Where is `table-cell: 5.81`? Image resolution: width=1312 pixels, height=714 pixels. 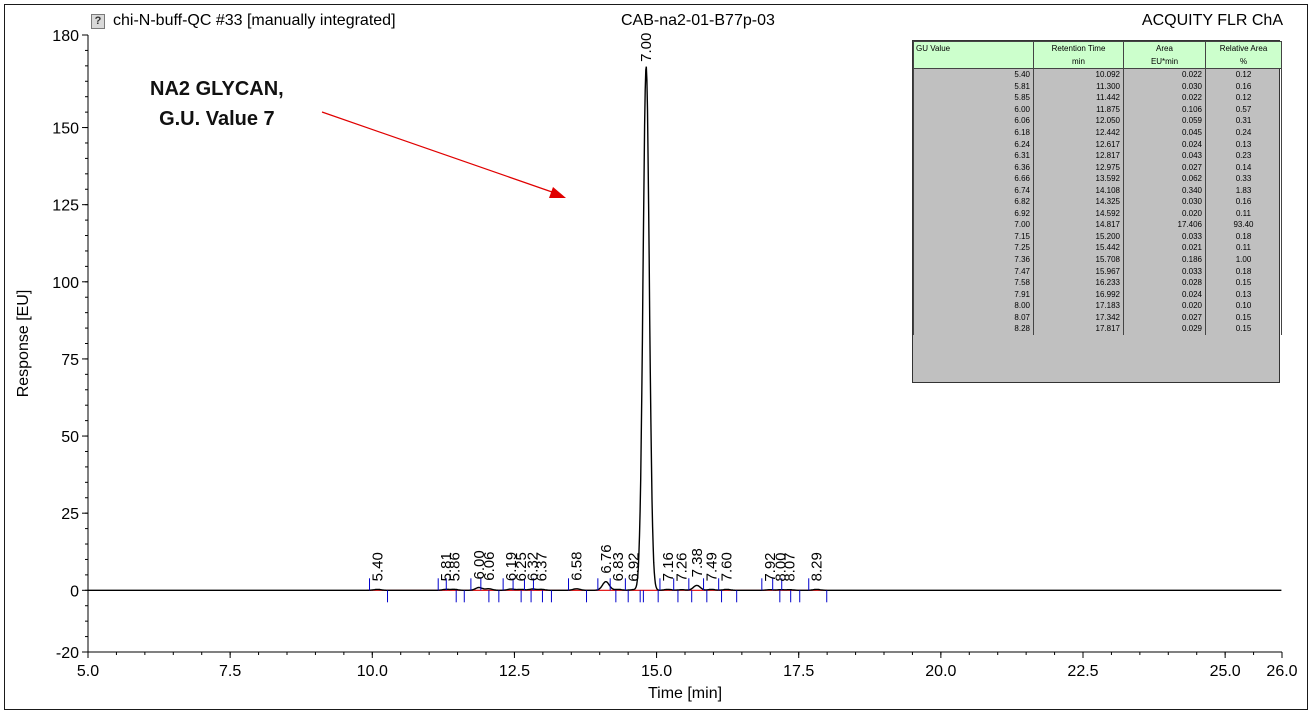 table-cell: 5.81 is located at coordinates (973, 86).